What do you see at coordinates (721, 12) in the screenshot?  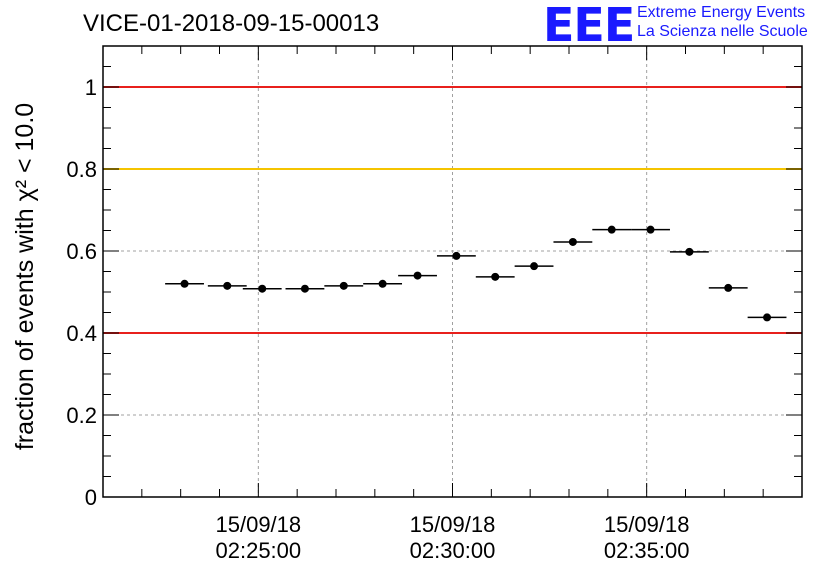 I see `logo-text-line1: Extreme Energy Events` at bounding box center [721, 12].